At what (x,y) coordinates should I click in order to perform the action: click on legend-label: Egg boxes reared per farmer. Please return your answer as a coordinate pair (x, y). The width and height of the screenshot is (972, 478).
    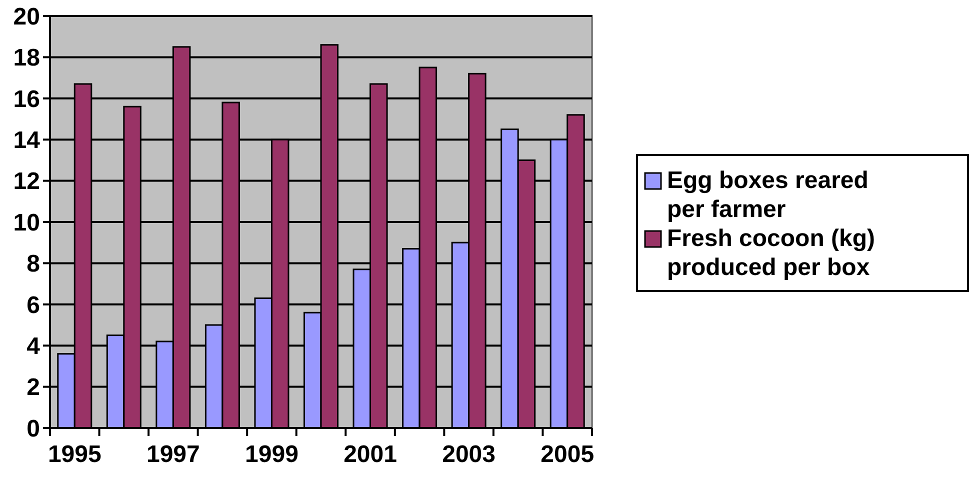
    Looking at the image, I should click on (767, 195).